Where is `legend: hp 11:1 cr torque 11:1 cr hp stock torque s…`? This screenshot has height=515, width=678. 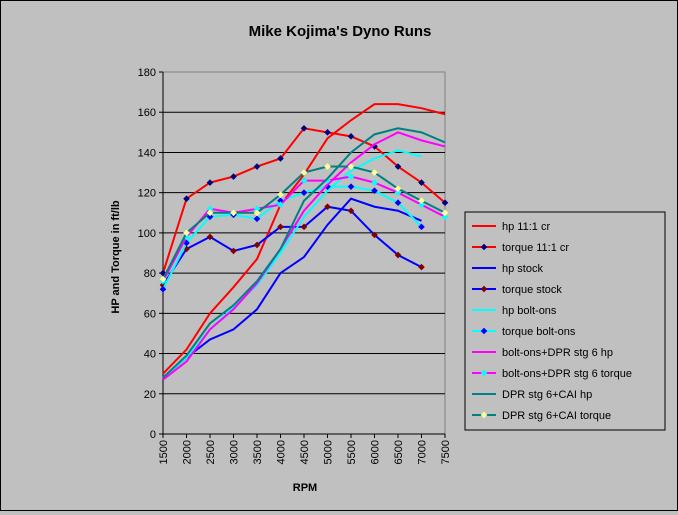 legend: hp 11:1 cr torque 11:1 cr hp stock torque s… is located at coordinates (565, 321).